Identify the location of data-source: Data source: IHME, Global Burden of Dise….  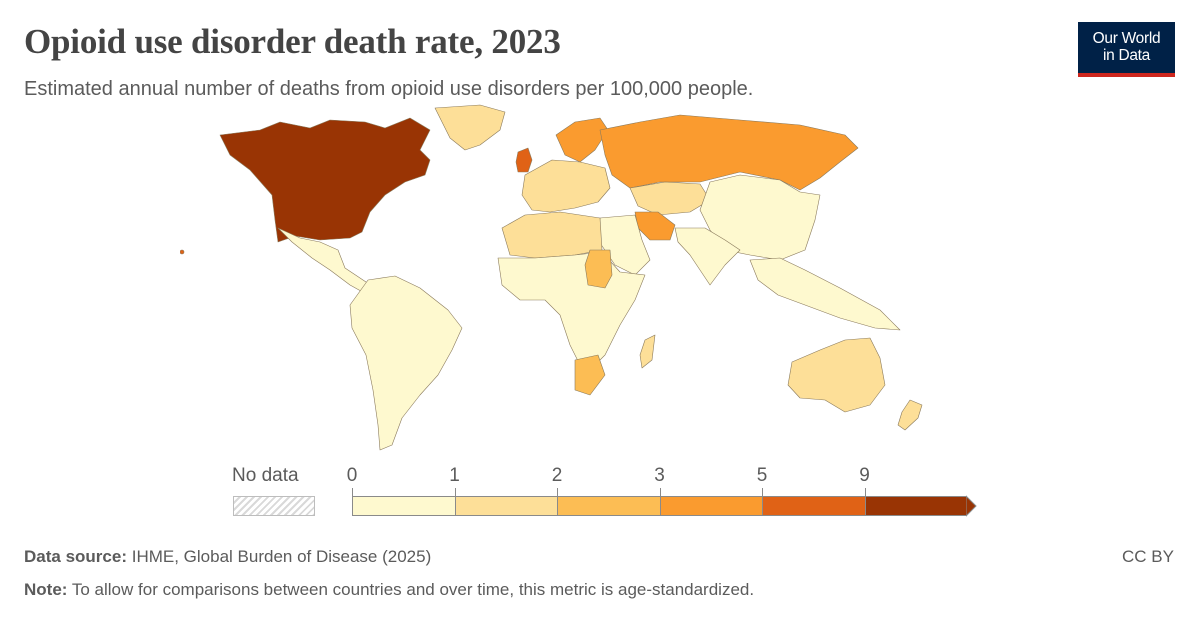
(227, 557).